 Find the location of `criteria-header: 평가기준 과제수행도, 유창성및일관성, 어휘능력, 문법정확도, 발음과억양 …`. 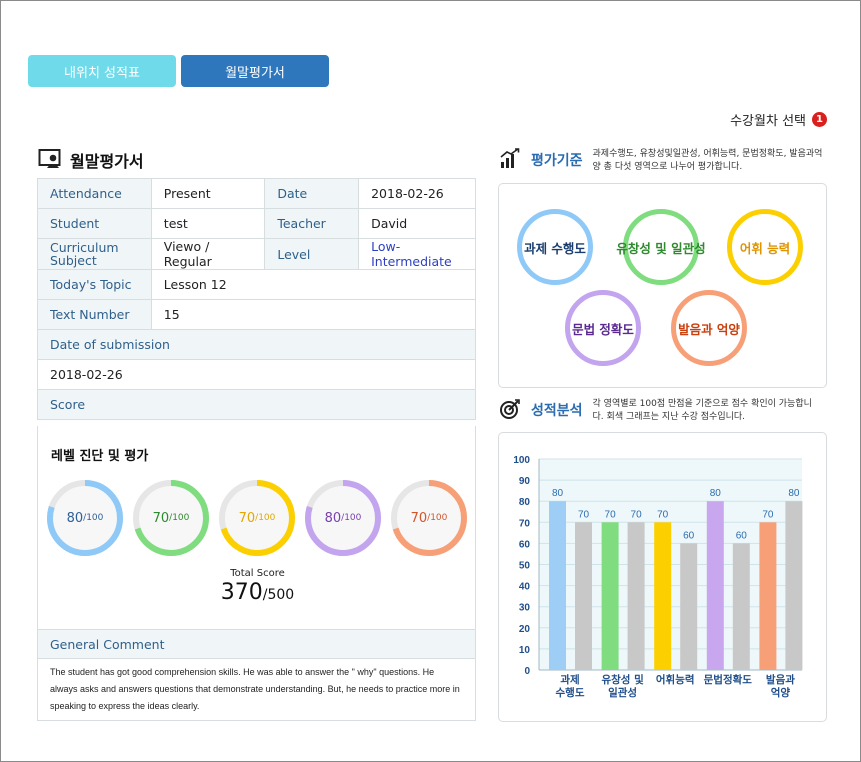

criteria-header: 평가기준 과제수행도, 유창성및일관성, 어휘능력, 문법정확도, 발음과억양 … is located at coordinates (661, 161).